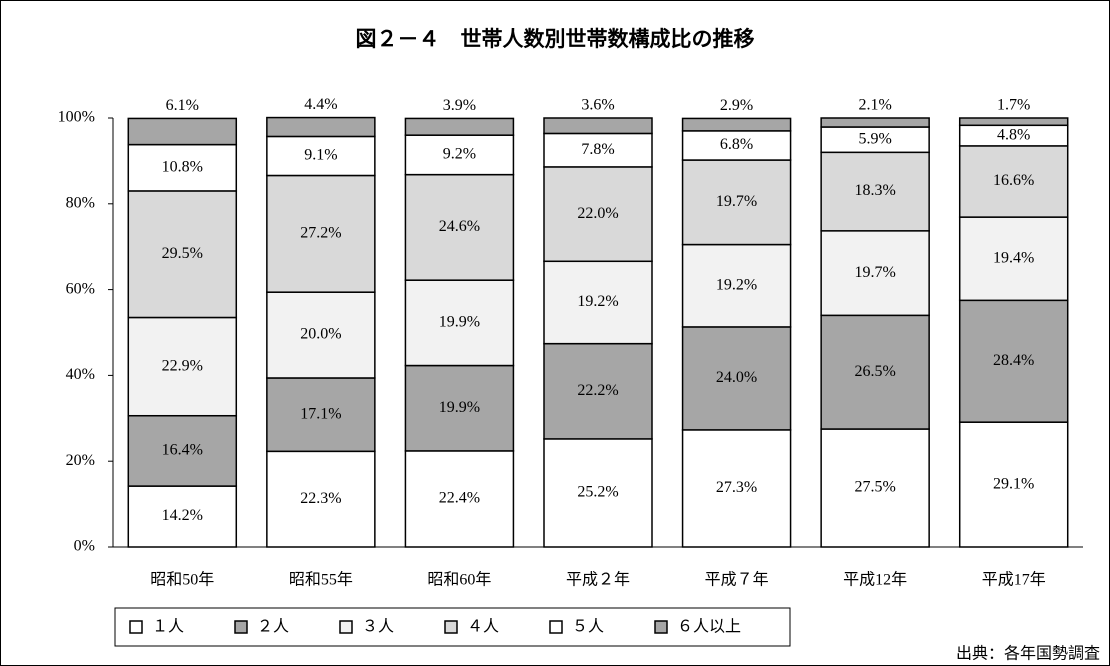 This screenshot has height=666, width=1110. What do you see at coordinates (80, 202) in the screenshot?
I see `y-tick-label: 80%` at bounding box center [80, 202].